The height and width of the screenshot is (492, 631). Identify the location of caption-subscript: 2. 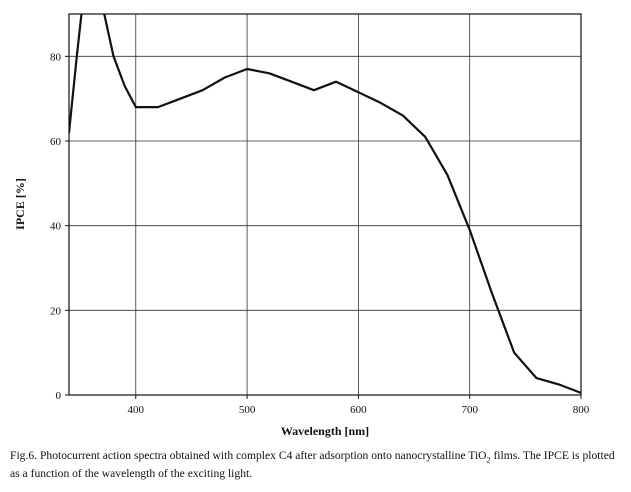
(488, 460).